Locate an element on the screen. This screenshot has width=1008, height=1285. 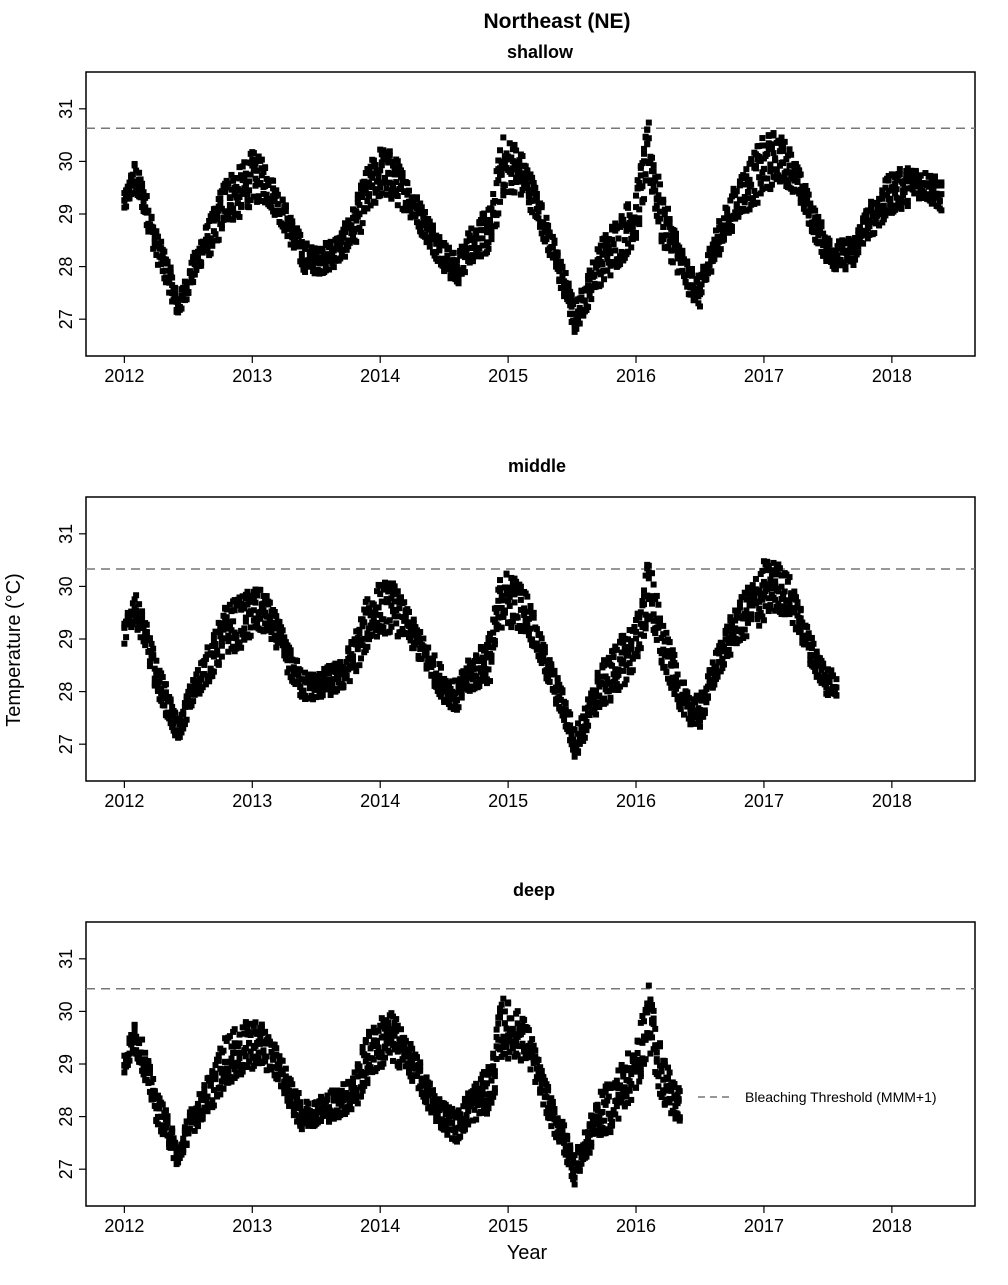
y-tick-label: 28 is located at coordinates (66, 267).